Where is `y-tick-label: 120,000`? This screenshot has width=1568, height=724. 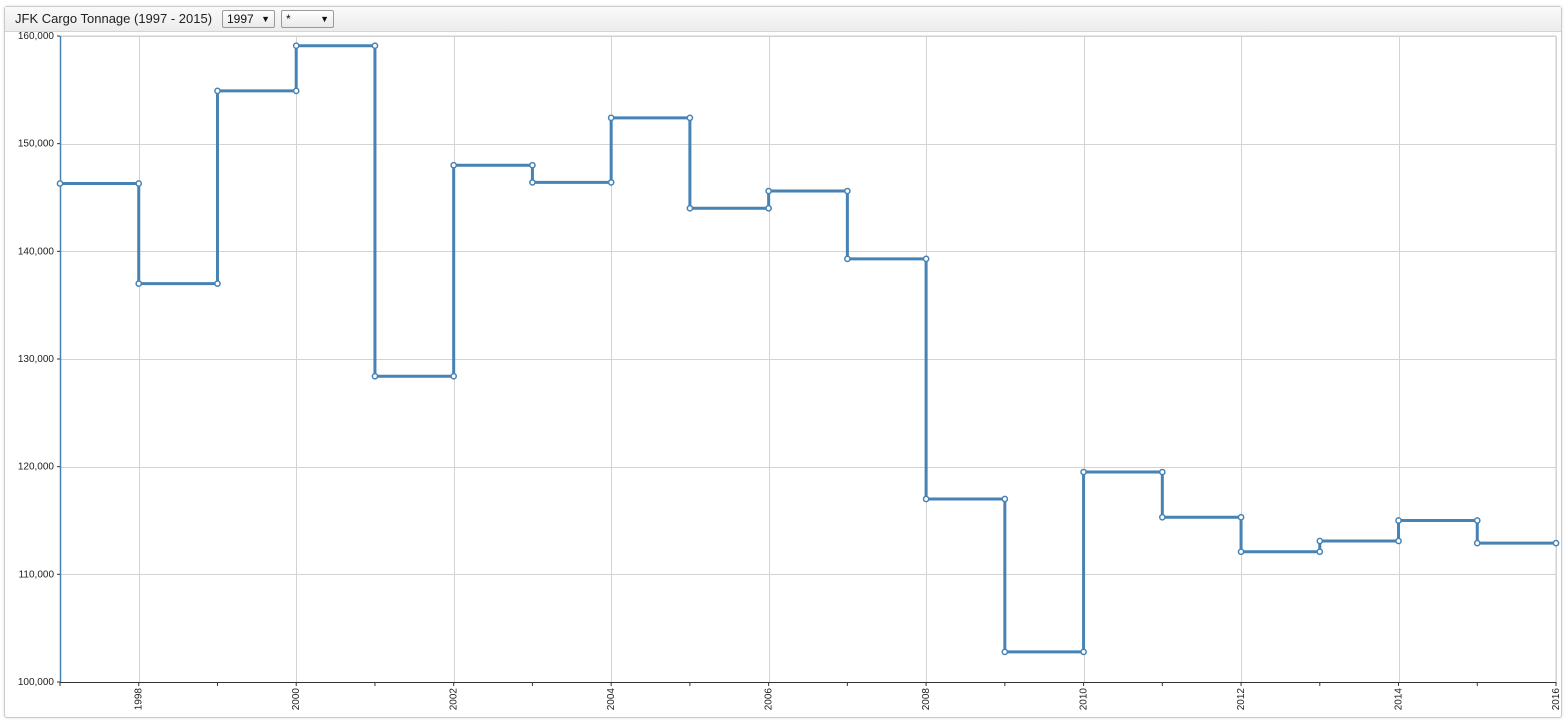 y-tick-label: 120,000 is located at coordinates (36, 467).